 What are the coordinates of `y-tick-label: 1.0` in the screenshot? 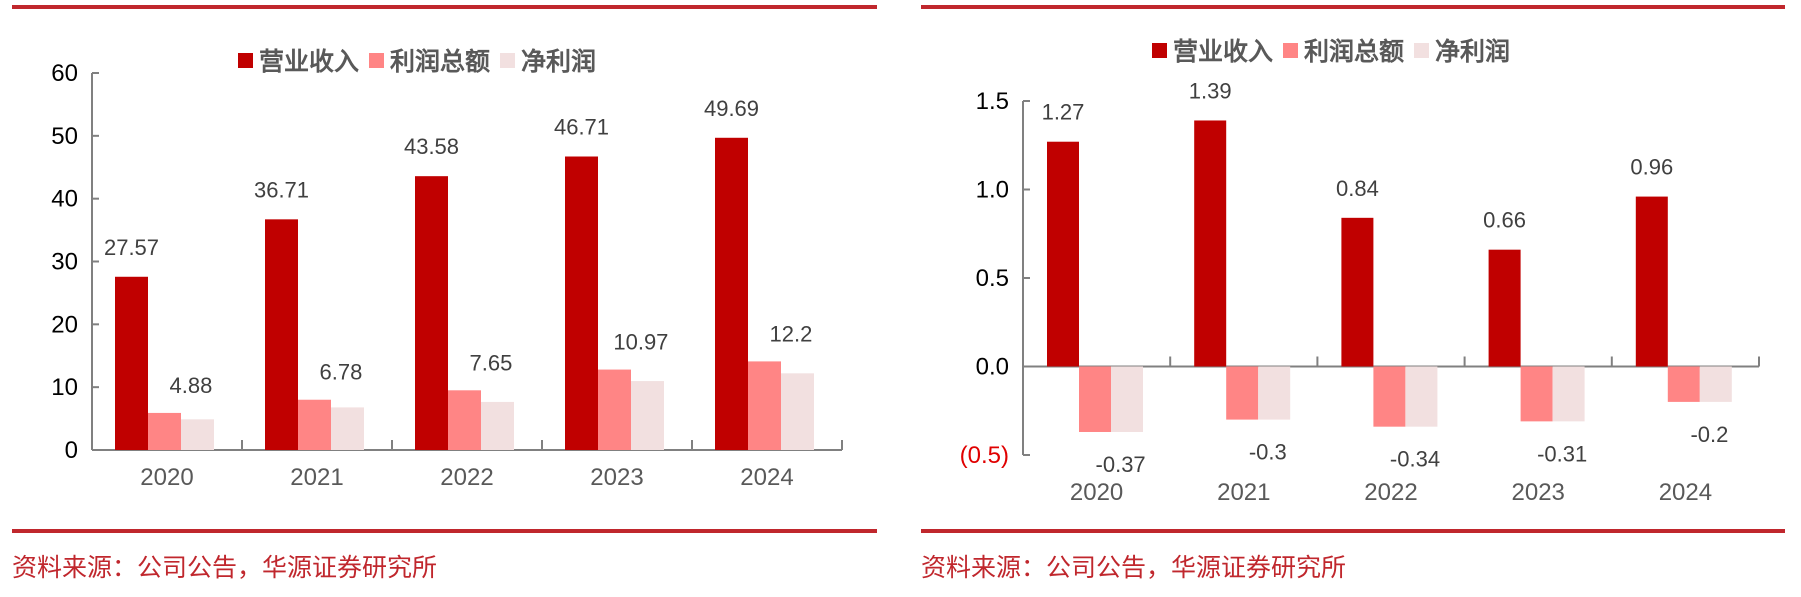 It's located at (992, 190).